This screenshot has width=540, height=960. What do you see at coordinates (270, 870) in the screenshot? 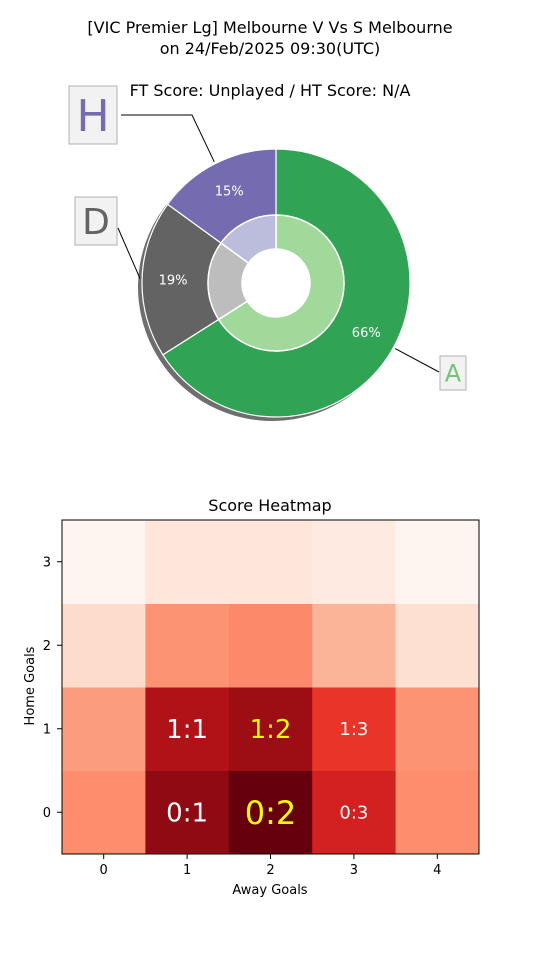
I see `x-tick-label-2: 2` at bounding box center [270, 870].